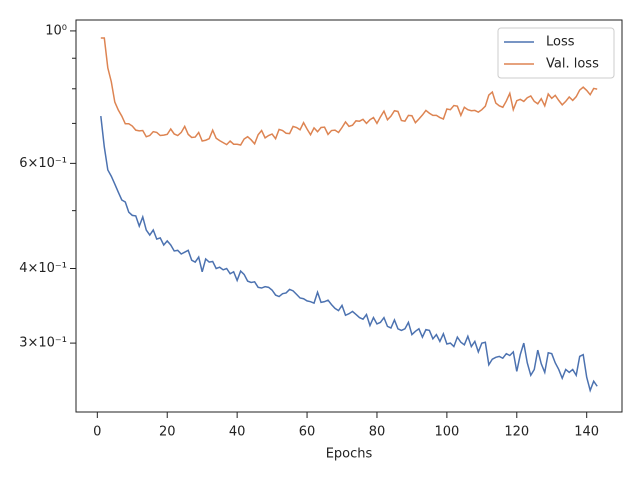 The height and width of the screenshot is (480, 640). I want to click on x-tick-label: 100, so click(446, 432).